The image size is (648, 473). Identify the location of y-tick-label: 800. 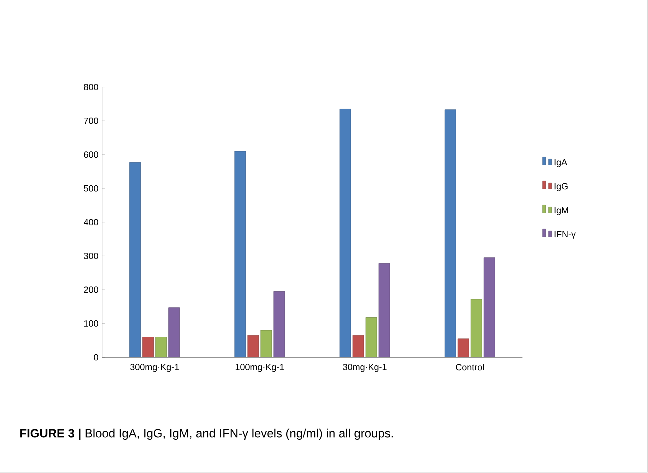
(91, 87).